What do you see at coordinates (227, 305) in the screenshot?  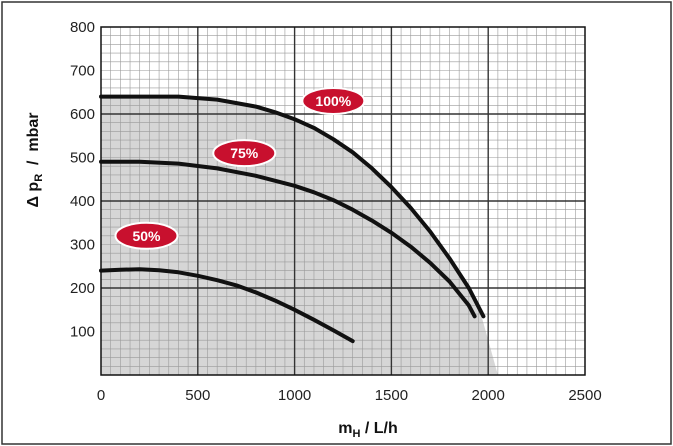 I see `series-line-50-percent` at bounding box center [227, 305].